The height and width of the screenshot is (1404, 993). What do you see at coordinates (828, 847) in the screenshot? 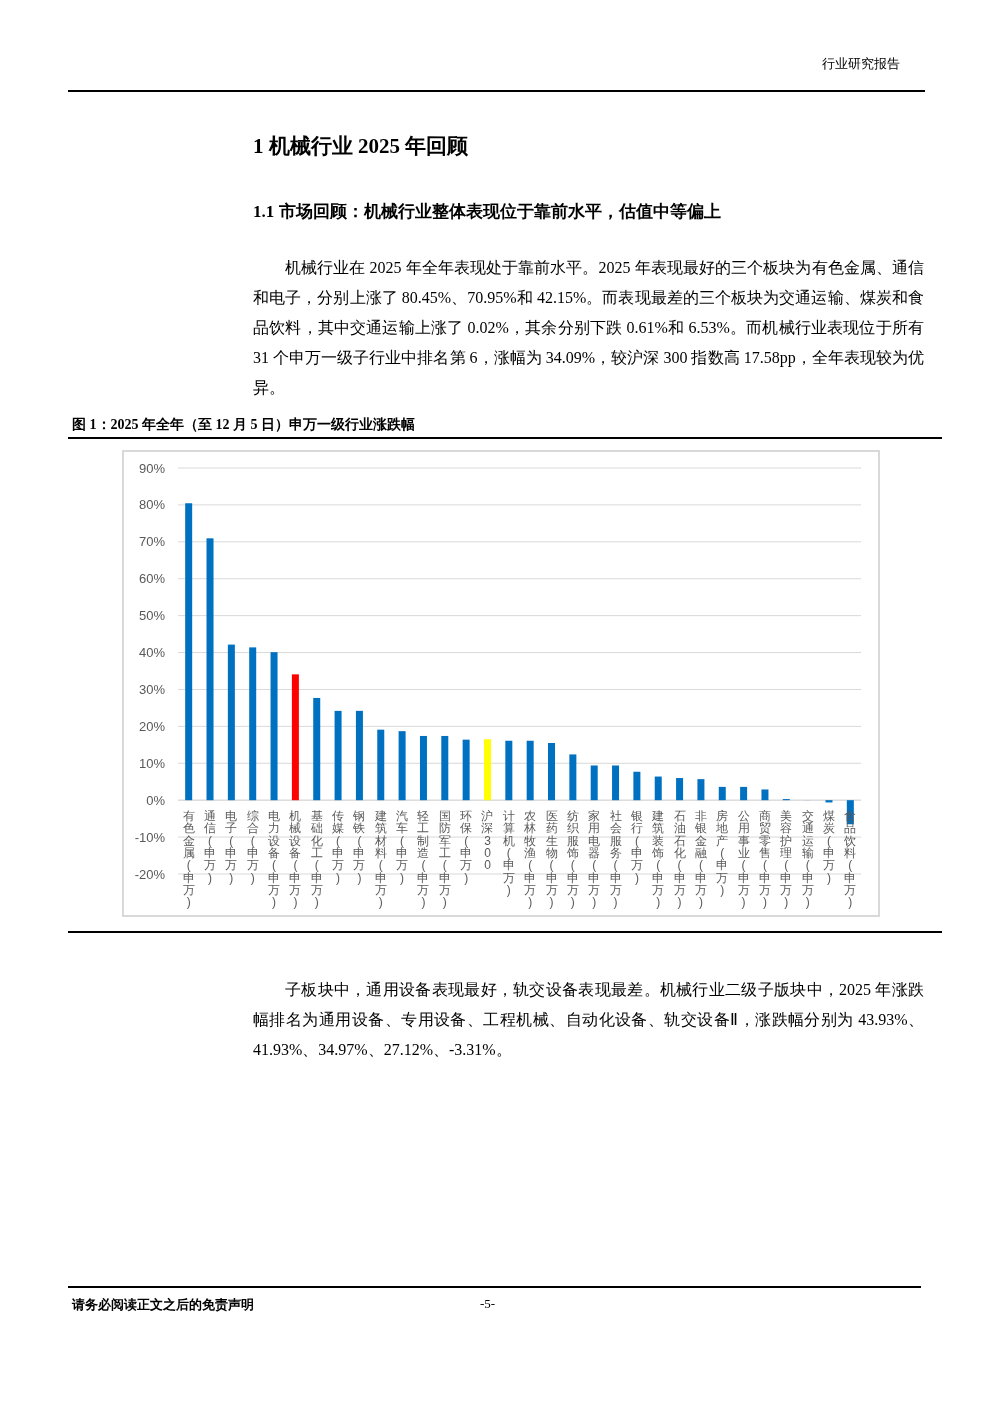
I see `x-tick-label: 煤炭(申万)` at bounding box center [828, 847].